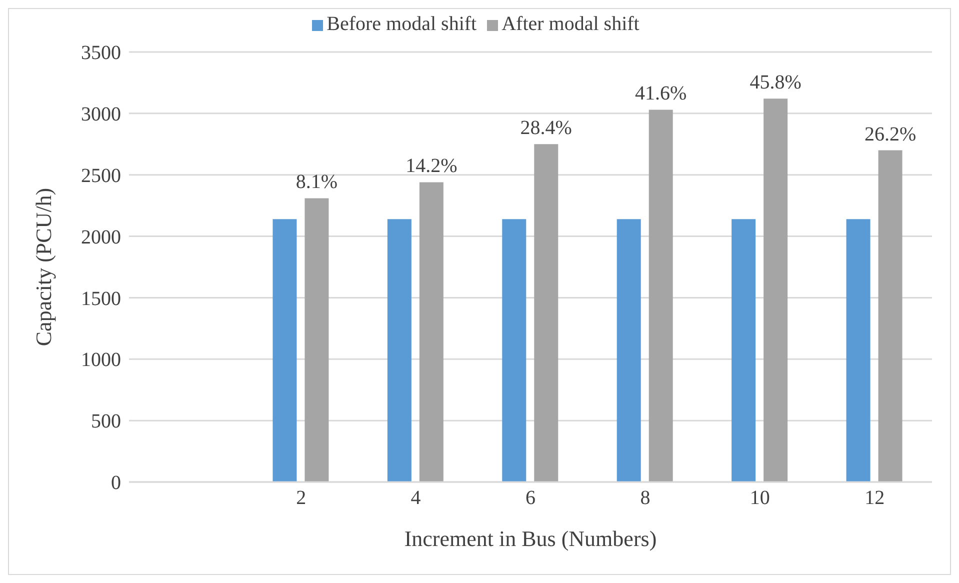  Describe the element at coordinates (890, 134) in the screenshot. I see `annotation: 26.2%` at that location.